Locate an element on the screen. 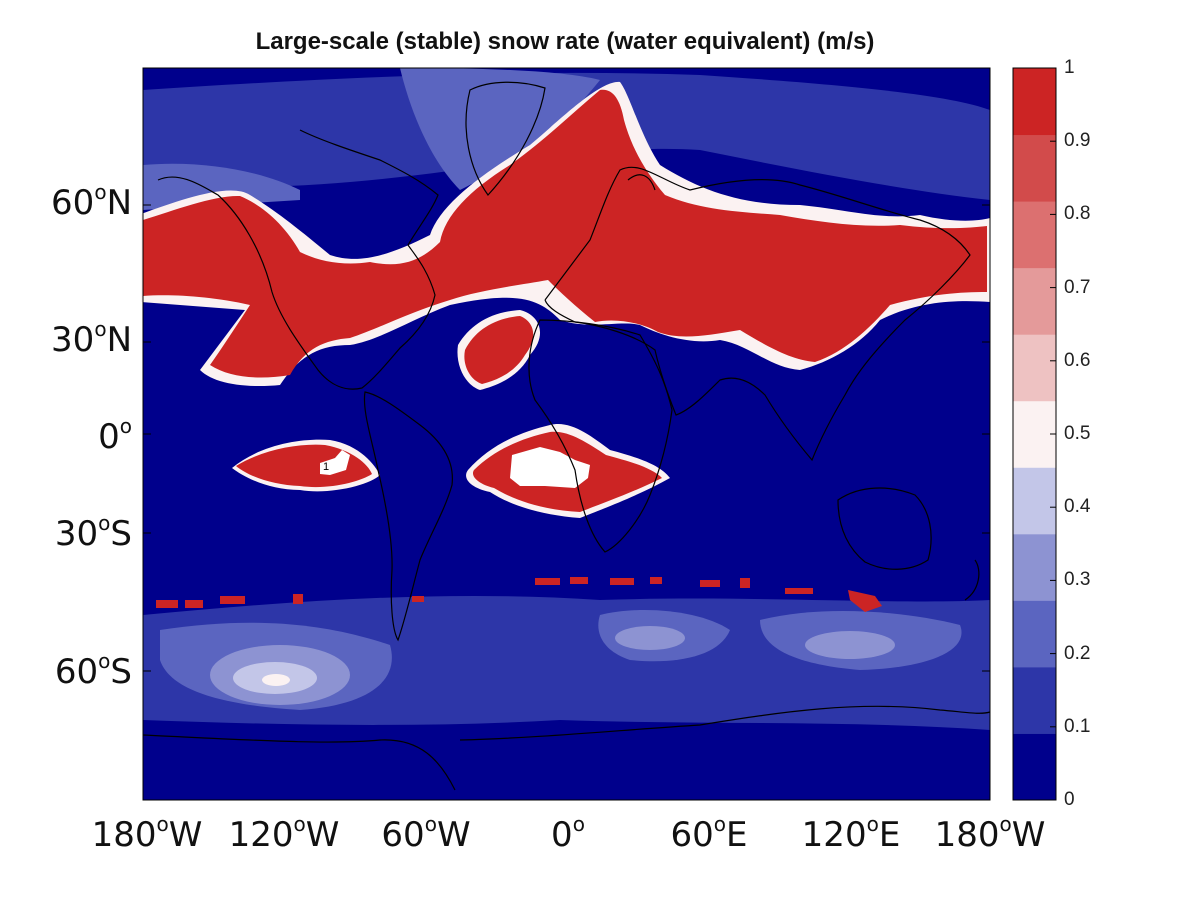 The image size is (1200, 900). antarctica-coast is located at coordinates (566, 748).